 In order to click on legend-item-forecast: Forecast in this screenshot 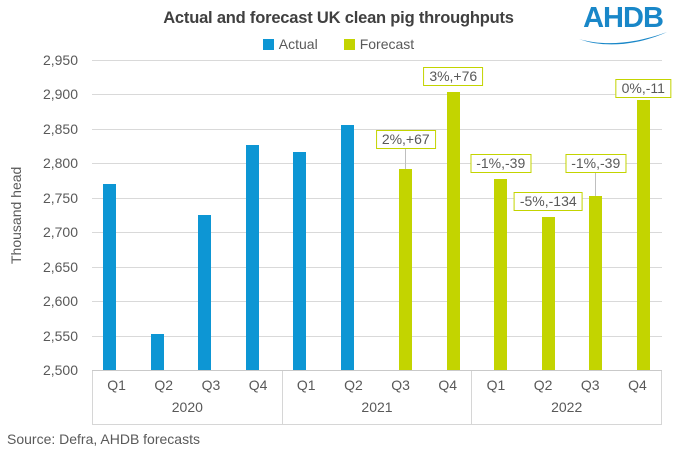, I will do `click(379, 44)`.